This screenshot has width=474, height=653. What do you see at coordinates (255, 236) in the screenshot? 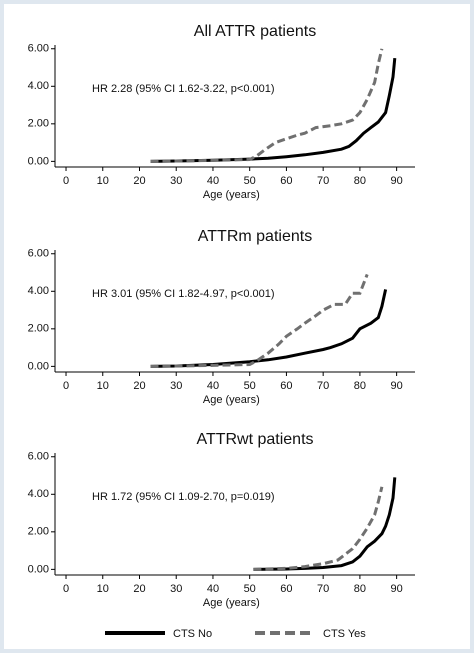
I see `chart-title: ATTRm patients` at bounding box center [255, 236].